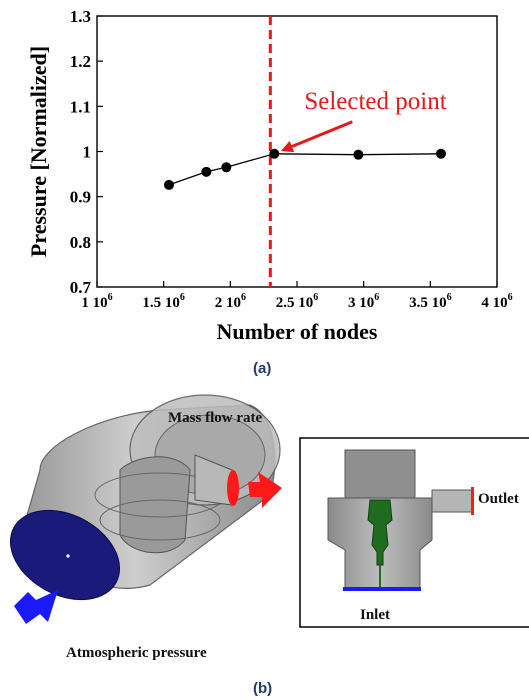  I want to click on chart-annotation-group: Selected point, so click(363, 120).